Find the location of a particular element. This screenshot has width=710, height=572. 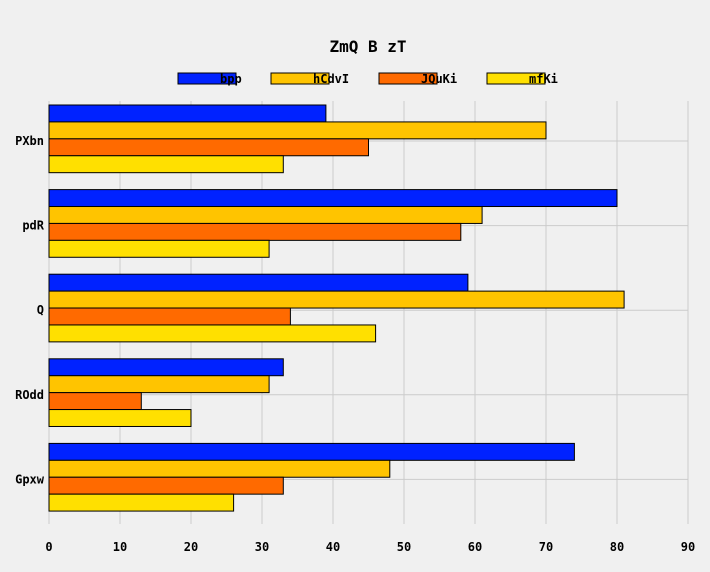

y-tick-label: ROdd is located at coordinates (29, 395).